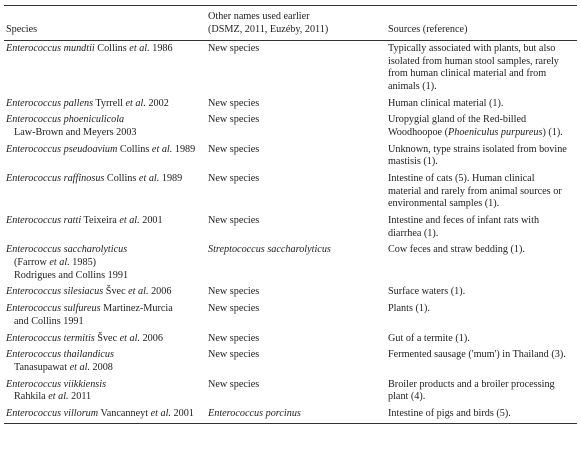 This screenshot has height=456, width=581. I want to click on italic-run: Enterococcus villorum, so click(52, 414).